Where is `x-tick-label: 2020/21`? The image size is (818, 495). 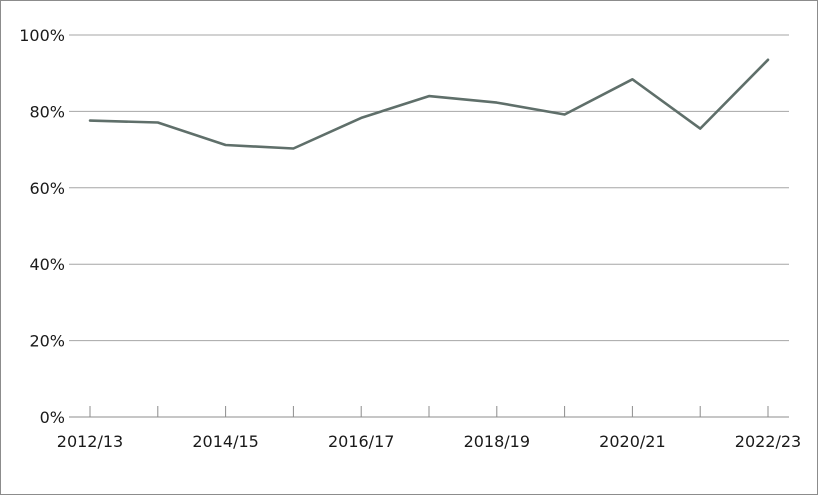 x-tick-label: 2020/21 is located at coordinates (632, 441).